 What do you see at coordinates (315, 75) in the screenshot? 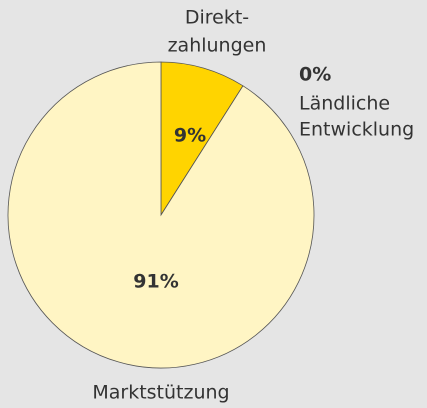
I see `value-label: 0%` at bounding box center [315, 75].